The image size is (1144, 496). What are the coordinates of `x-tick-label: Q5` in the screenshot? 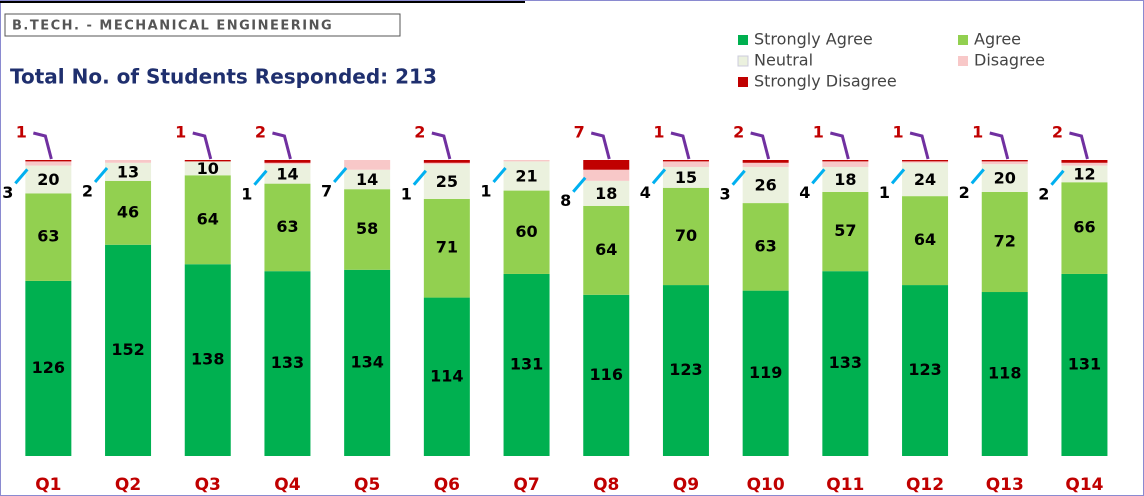 It's located at (367, 485).